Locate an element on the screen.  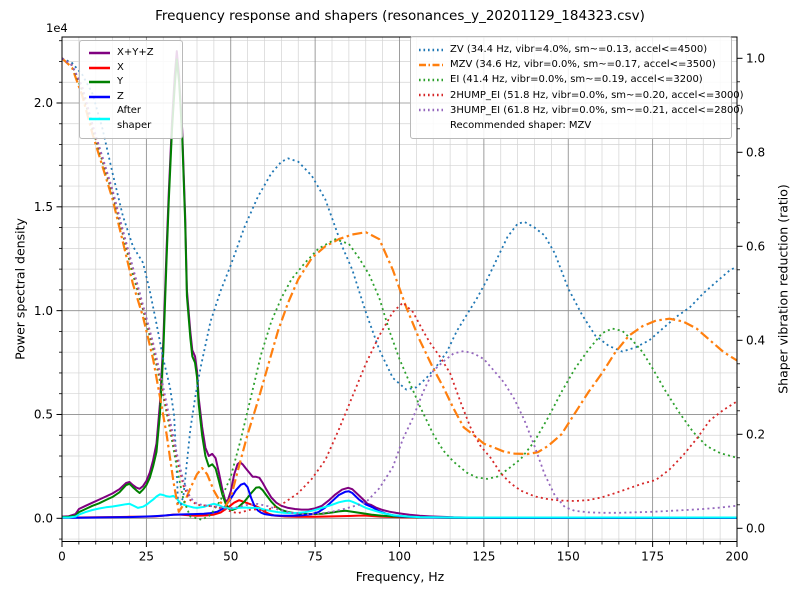
svg-text: 0 is located at coordinates (62, 557).